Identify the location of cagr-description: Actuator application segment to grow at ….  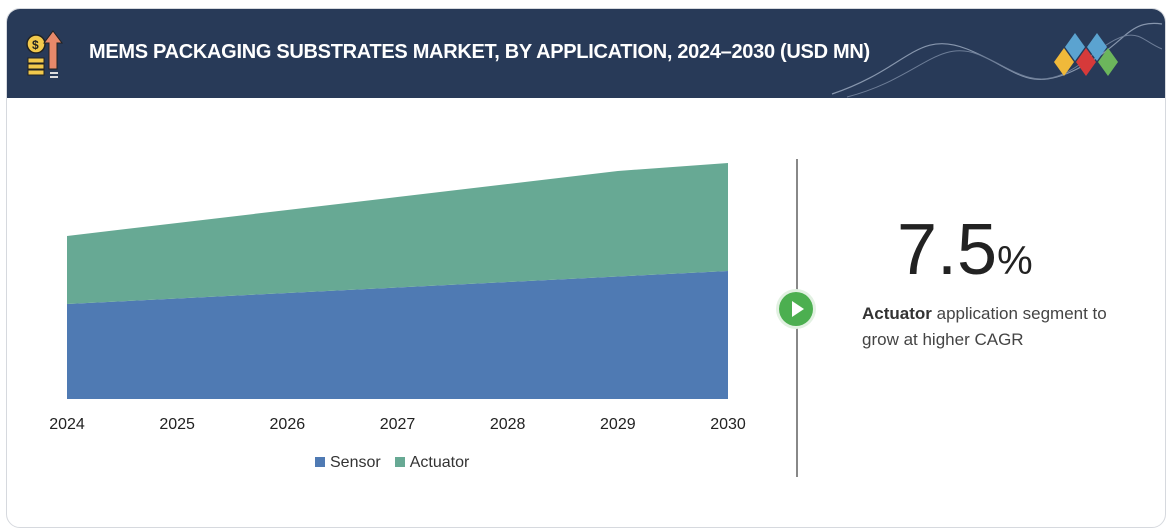
(984, 326).